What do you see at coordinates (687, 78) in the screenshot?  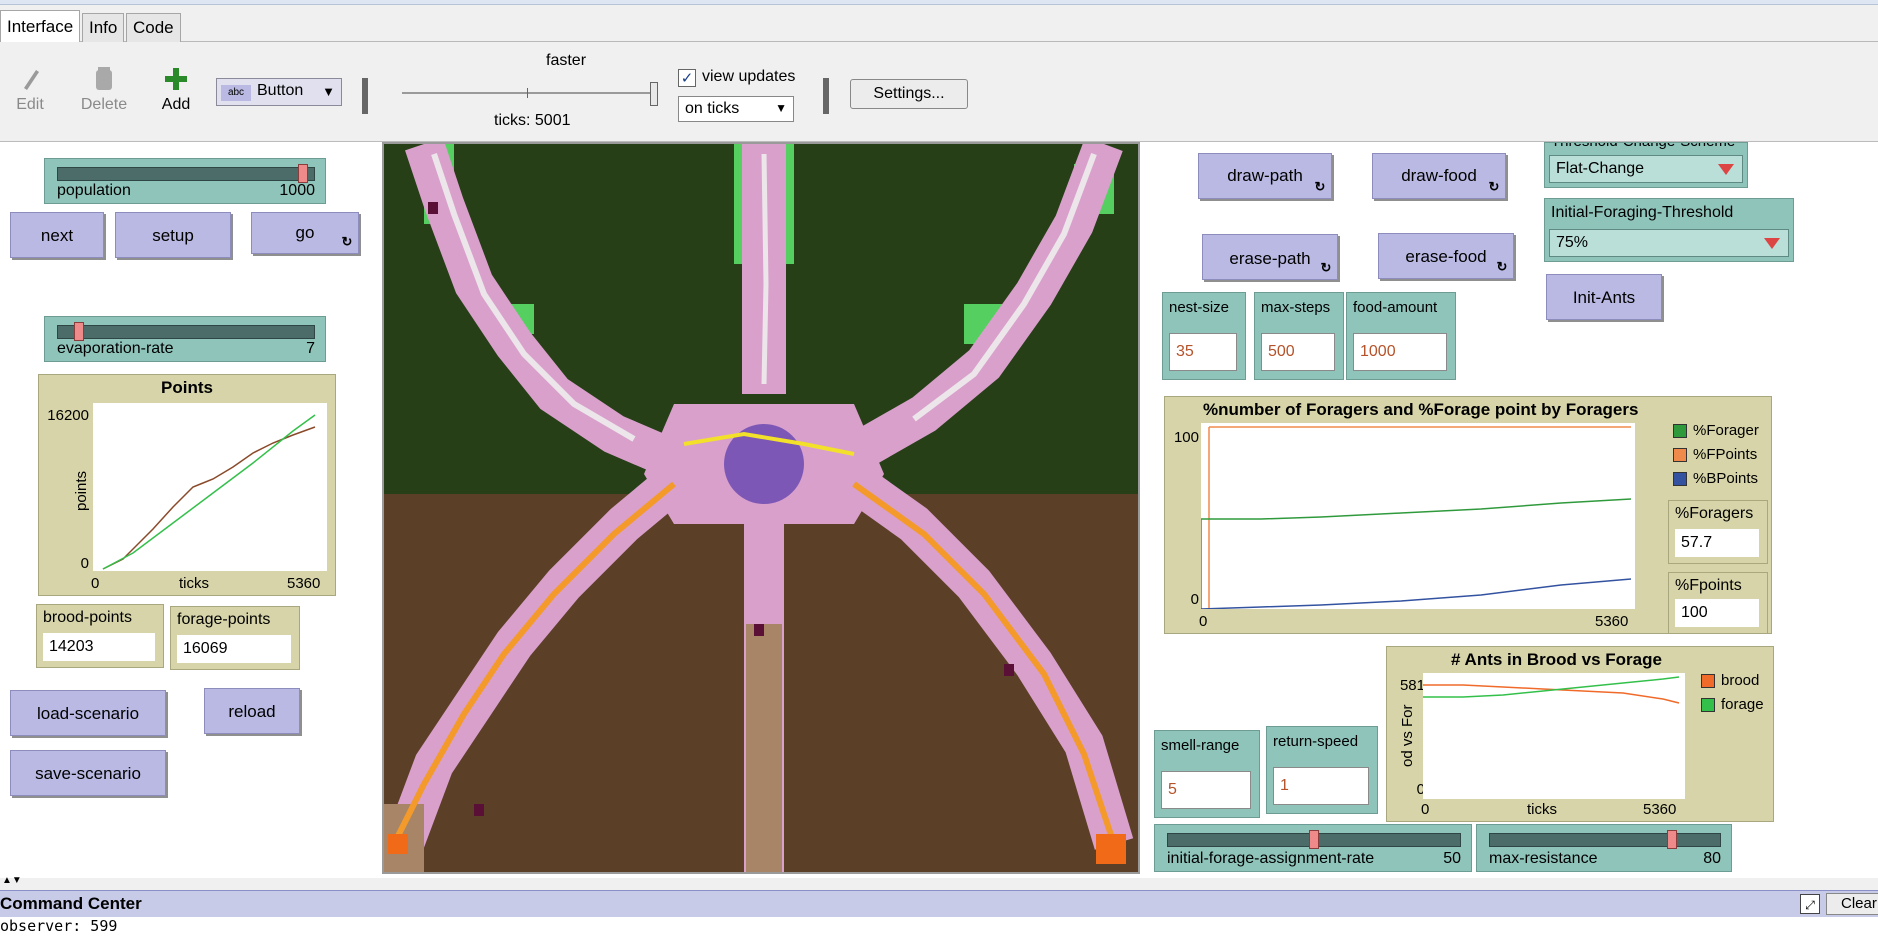 I see `view-updates-checkbox: ✓` at bounding box center [687, 78].